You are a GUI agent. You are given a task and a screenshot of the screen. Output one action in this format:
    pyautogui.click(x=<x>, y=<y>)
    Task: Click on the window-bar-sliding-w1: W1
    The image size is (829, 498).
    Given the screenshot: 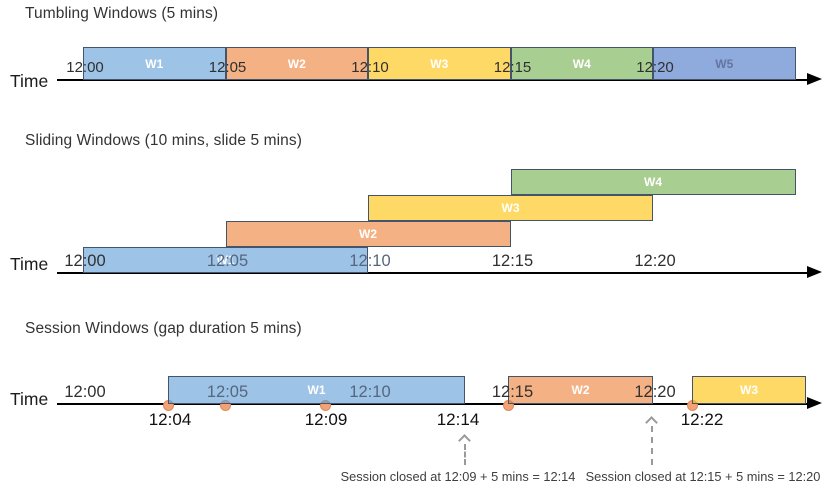 What is the action you would take?
    pyautogui.click(x=225, y=260)
    